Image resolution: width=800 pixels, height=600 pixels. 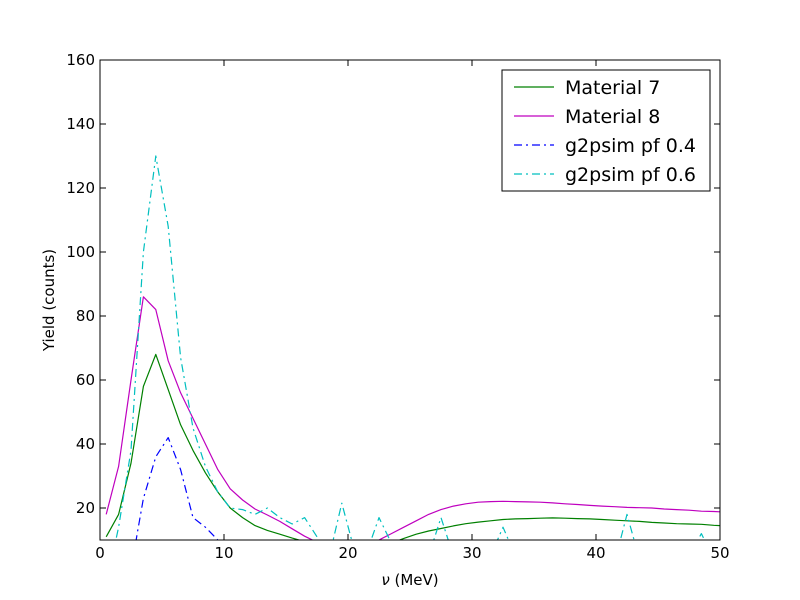 What do you see at coordinates (612, 88) in the screenshot?
I see `legend-label-1: Material 7` at bounding box center [612, 88].